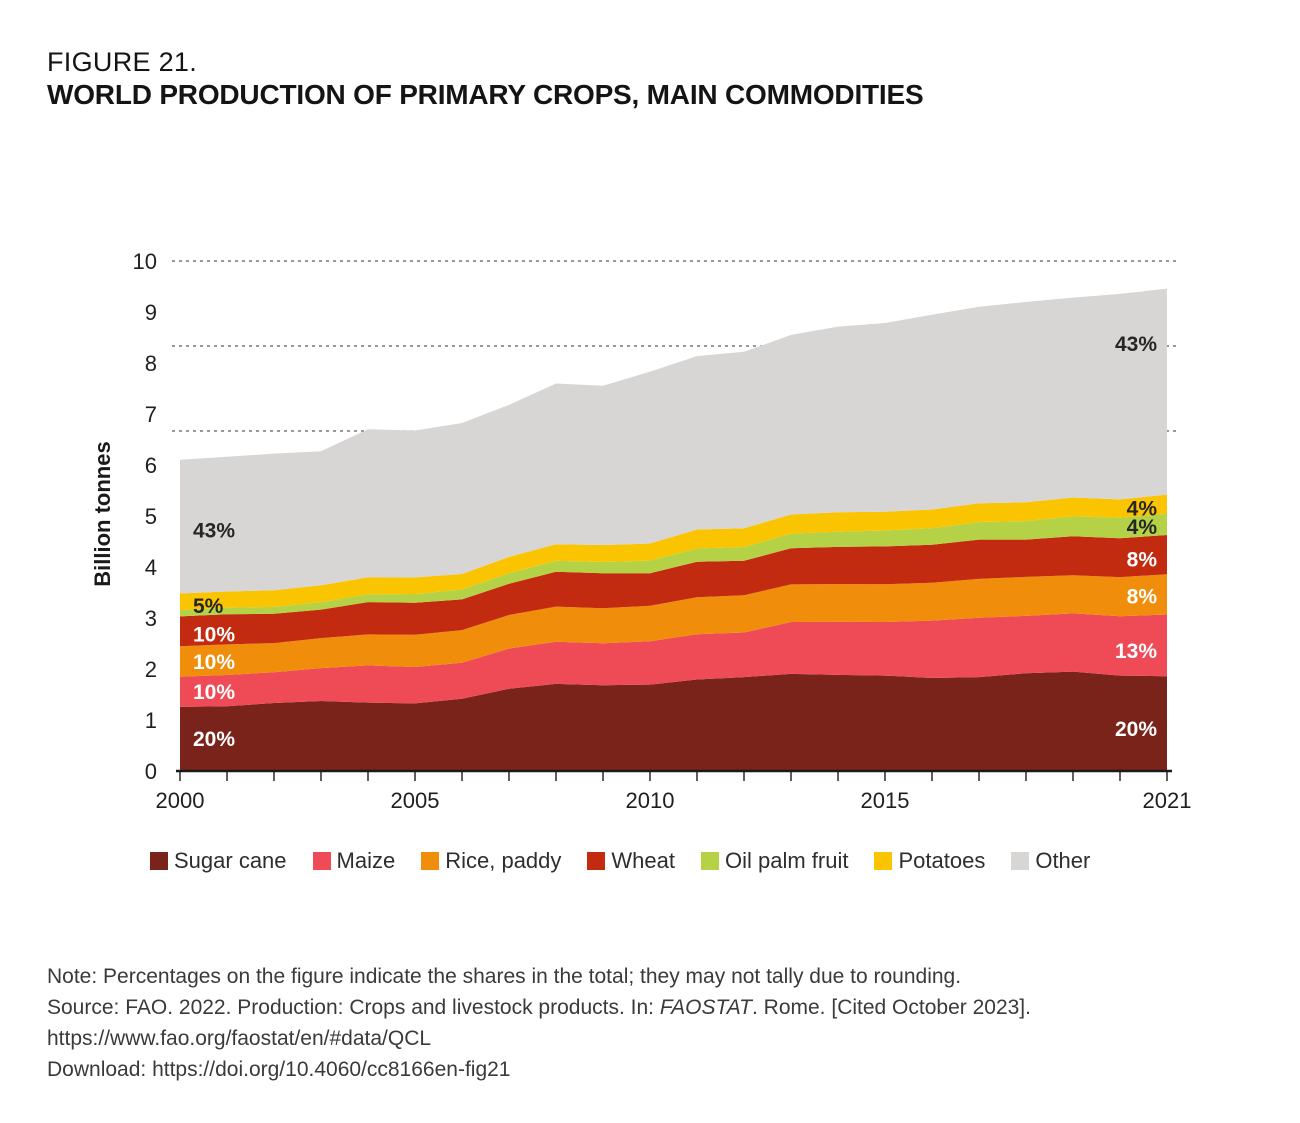 This screenshot has height=1123, width=1300. Describe the element at coordinates (1136, 651) in the screenshot. I see `share-label-11-13pct: 13%` at that location.